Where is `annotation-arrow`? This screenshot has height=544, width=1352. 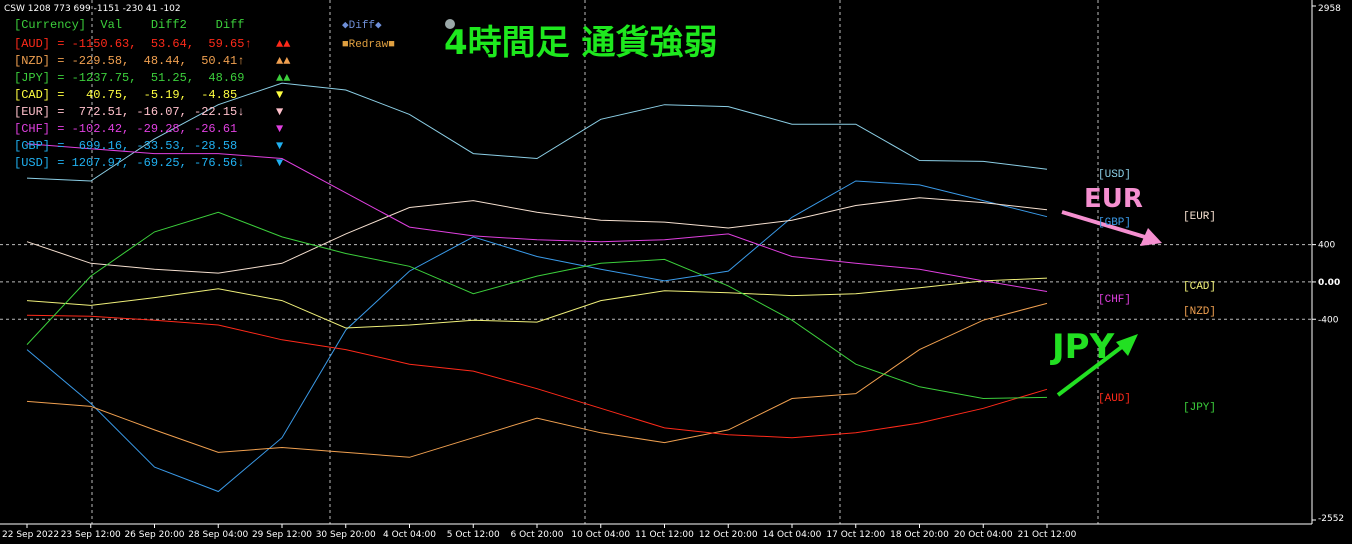
annotation-arrow is located at coordinates (1109, 303).